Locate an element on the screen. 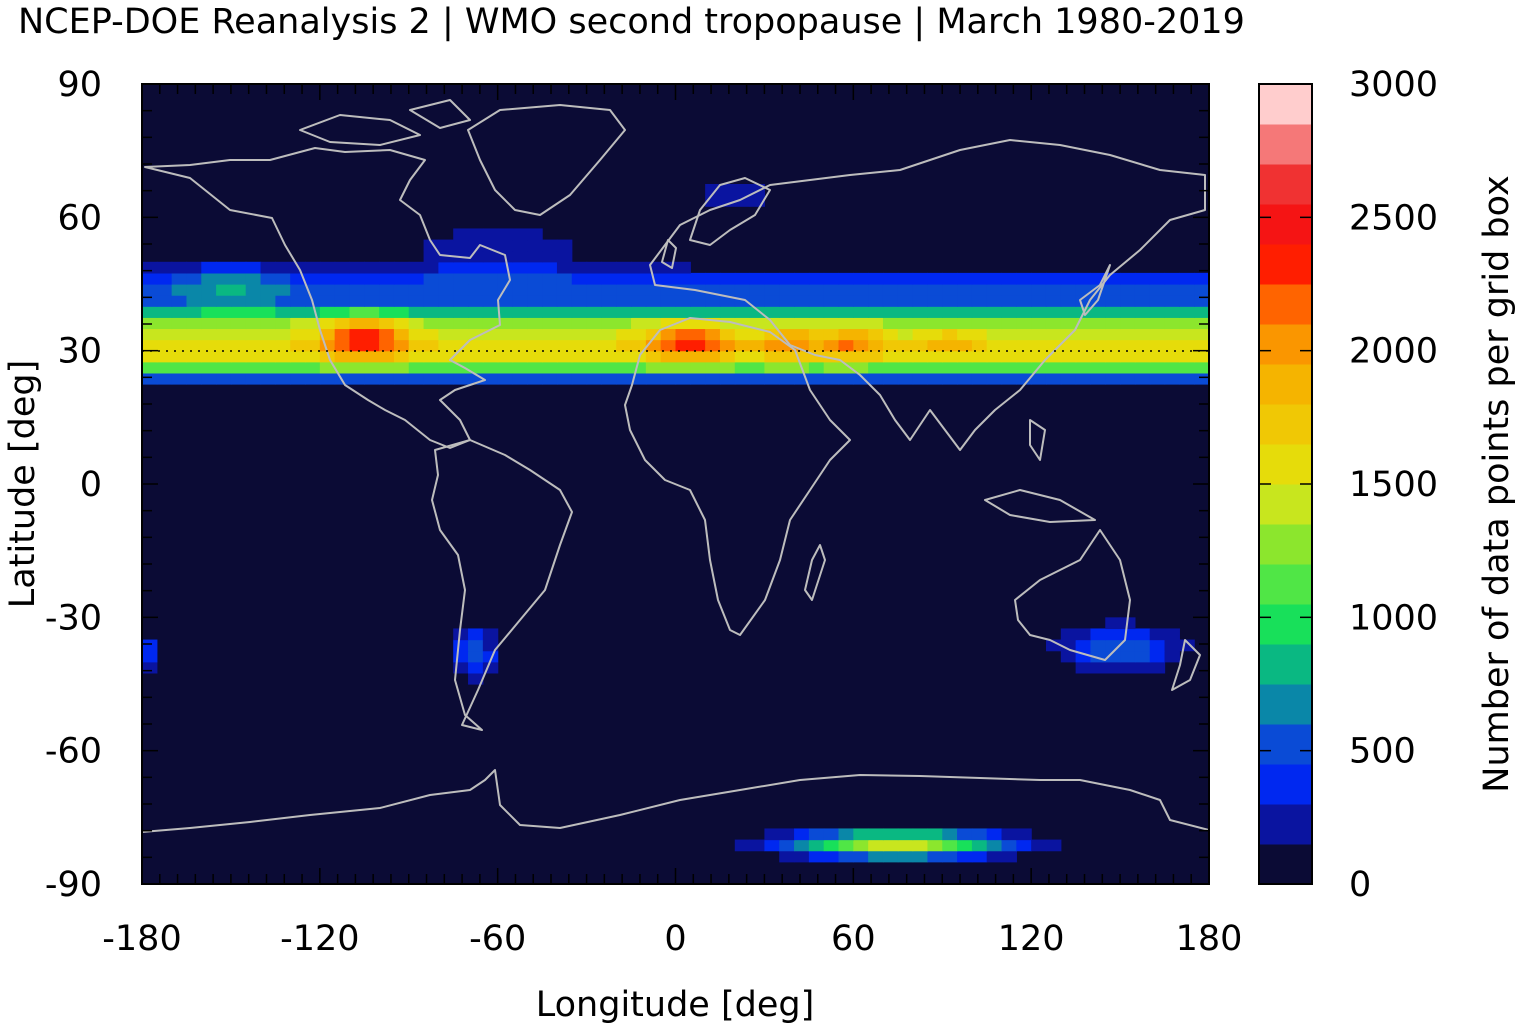 The image size is (1519, 1029). y-tick-label: 60 is located at coordinates (79, 218).